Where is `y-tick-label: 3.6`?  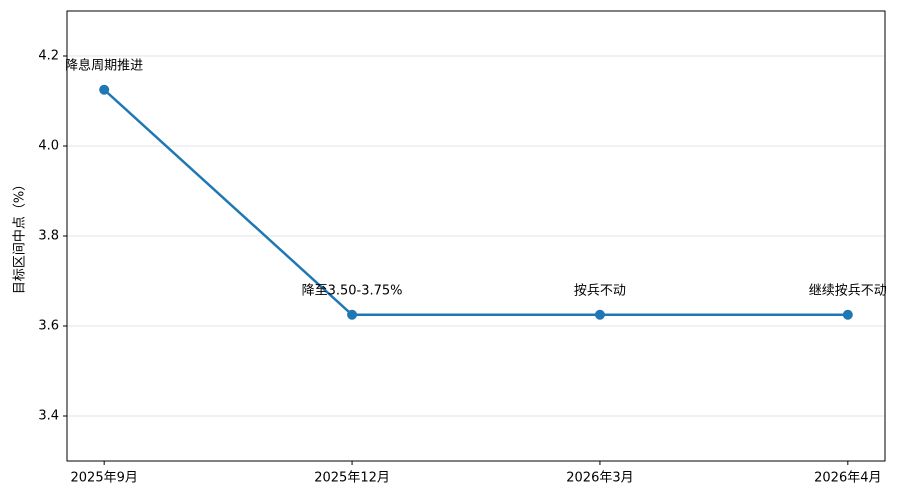 y-tick-label: 3.6 is located at coordinates (48, 326).